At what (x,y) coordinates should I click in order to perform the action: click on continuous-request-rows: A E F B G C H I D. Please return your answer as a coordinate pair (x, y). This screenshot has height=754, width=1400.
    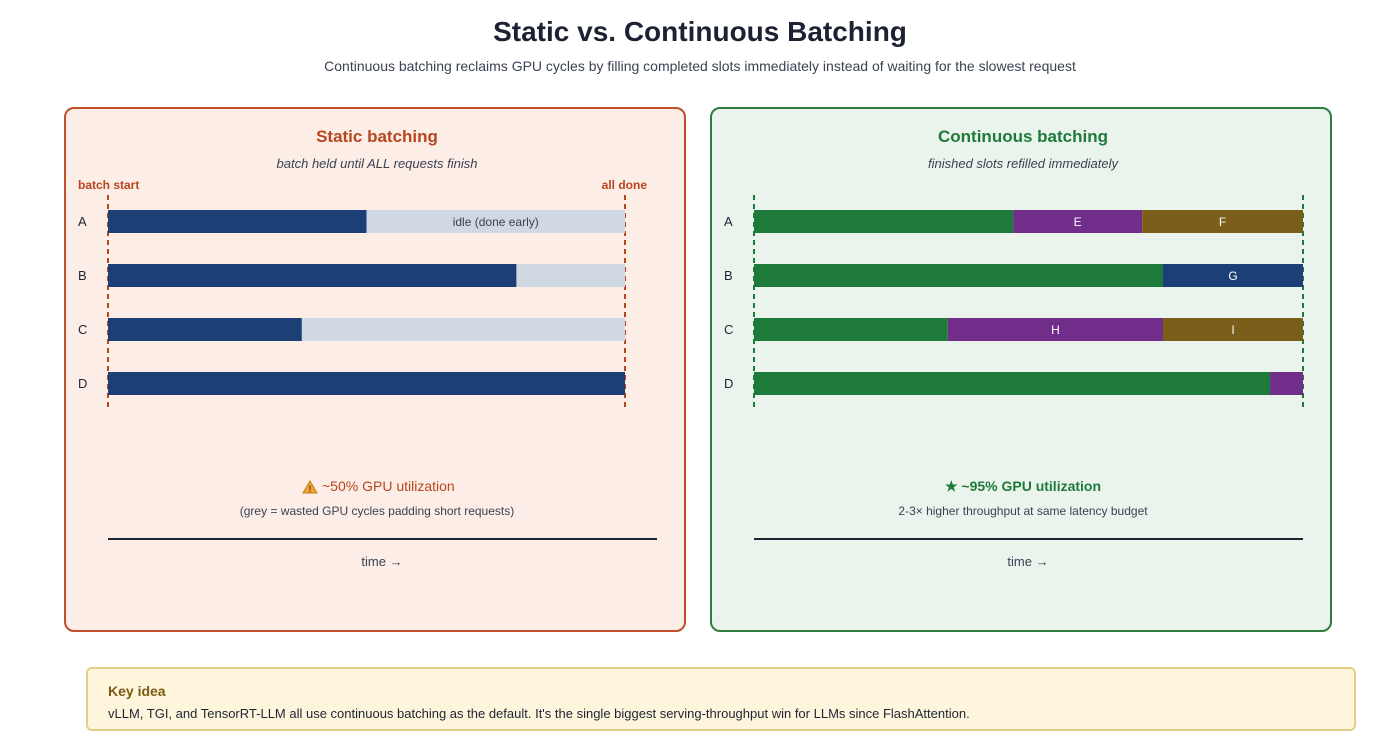
    Looking at the image, I should click on (1013, 302).